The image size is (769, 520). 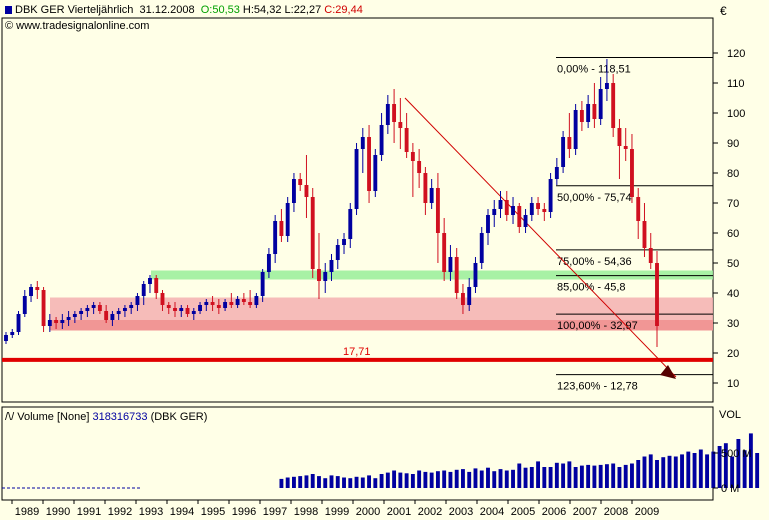 What do you see at coordinates (585, 512) in the screenshot?
I see `year-label: 2007` at bounding box center [585, 512].